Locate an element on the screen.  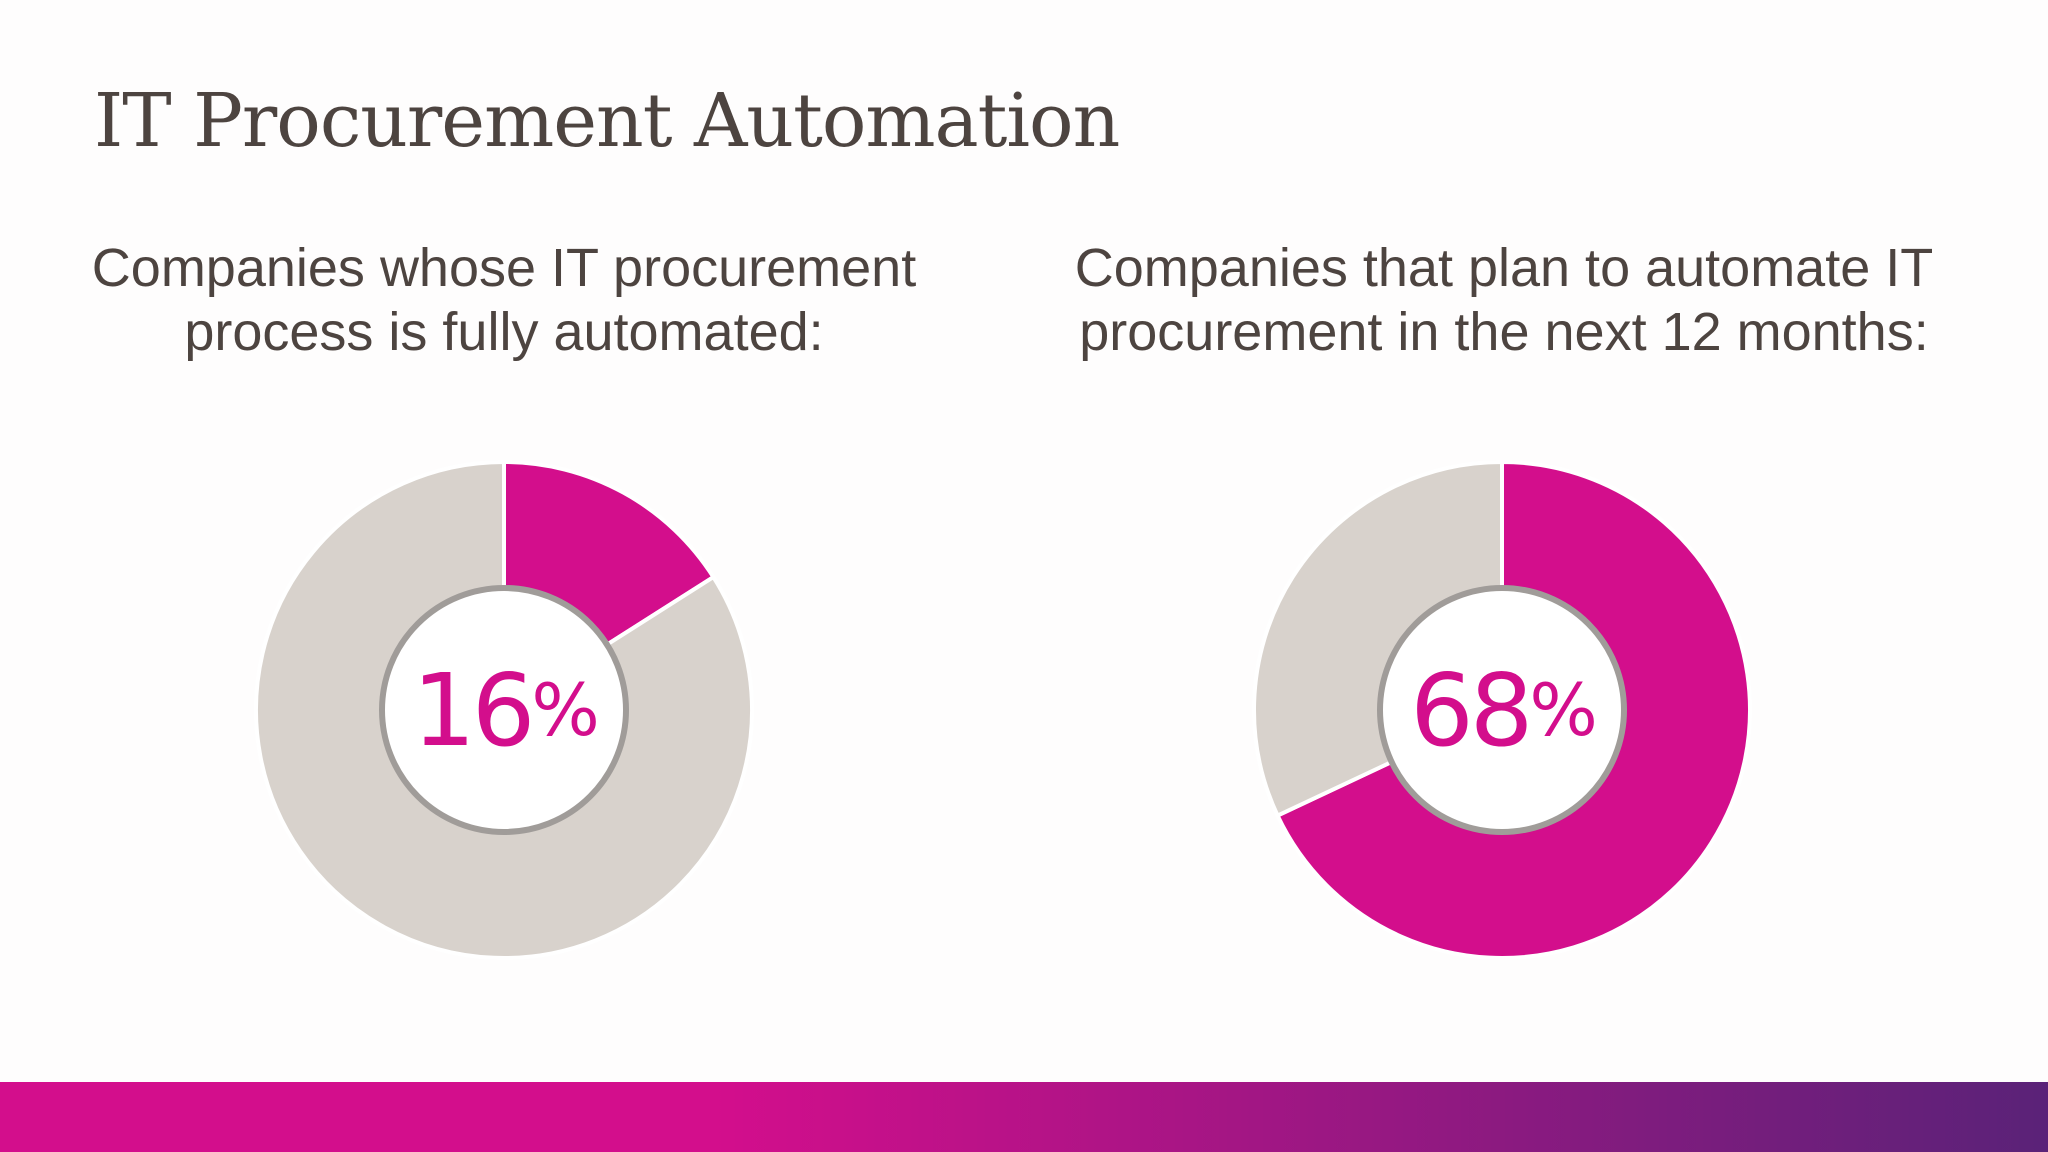
donut-chart-plan-to-automate: 68% is located at coordinates (1502, 710).